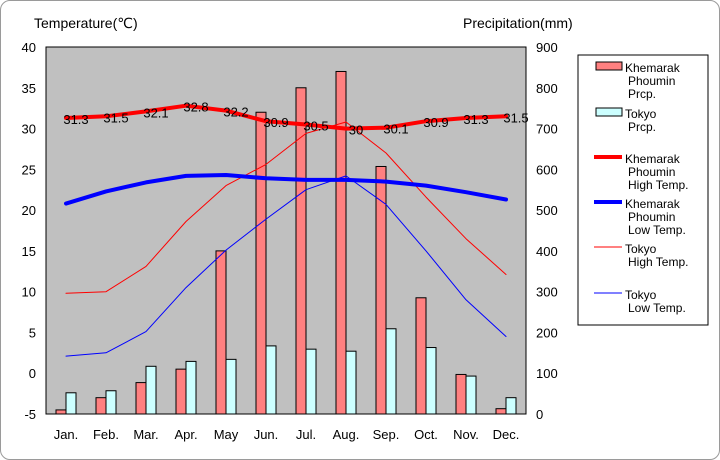 This screenshot has height=460, width=720. I want to click on legend-box, so click(643, 190).